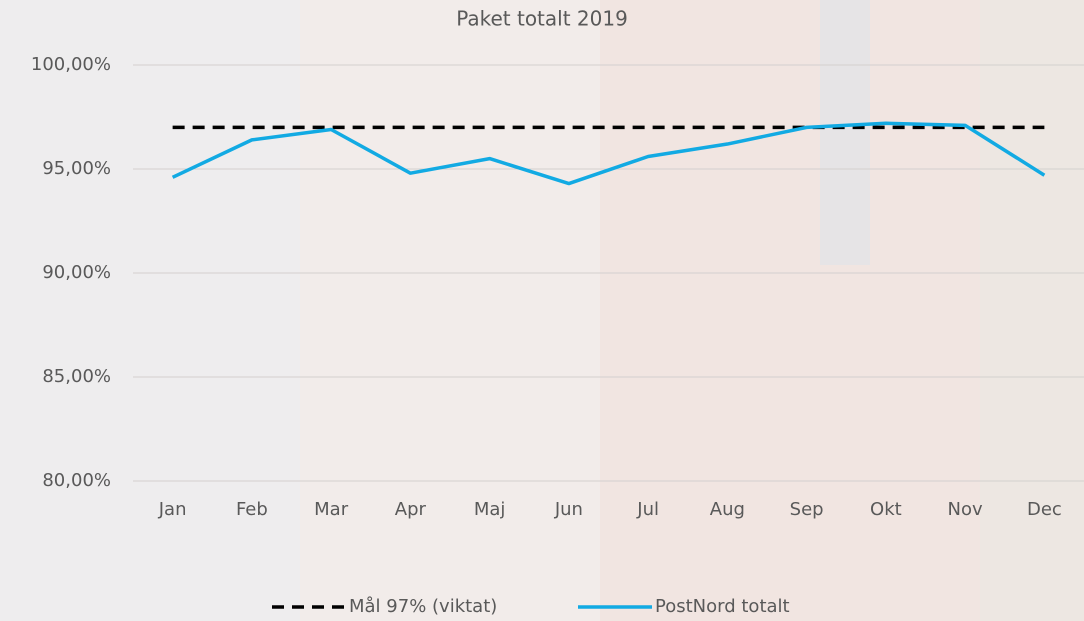 The image size is (1084, 621). What do you see at coordinates (172, 509) in the screenshot?
I see `x-tick-label: Jan` at bounding box center [172, 509].